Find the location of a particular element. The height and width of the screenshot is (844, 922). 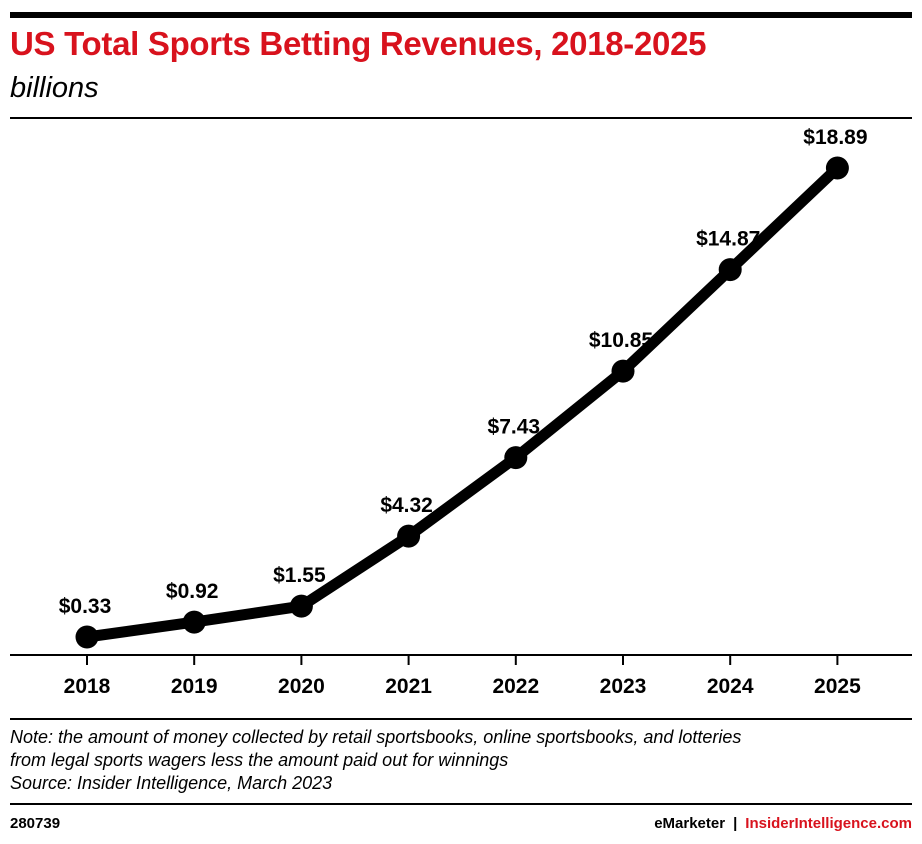

data-label: $14.87 is located at coordinates (728, 239).